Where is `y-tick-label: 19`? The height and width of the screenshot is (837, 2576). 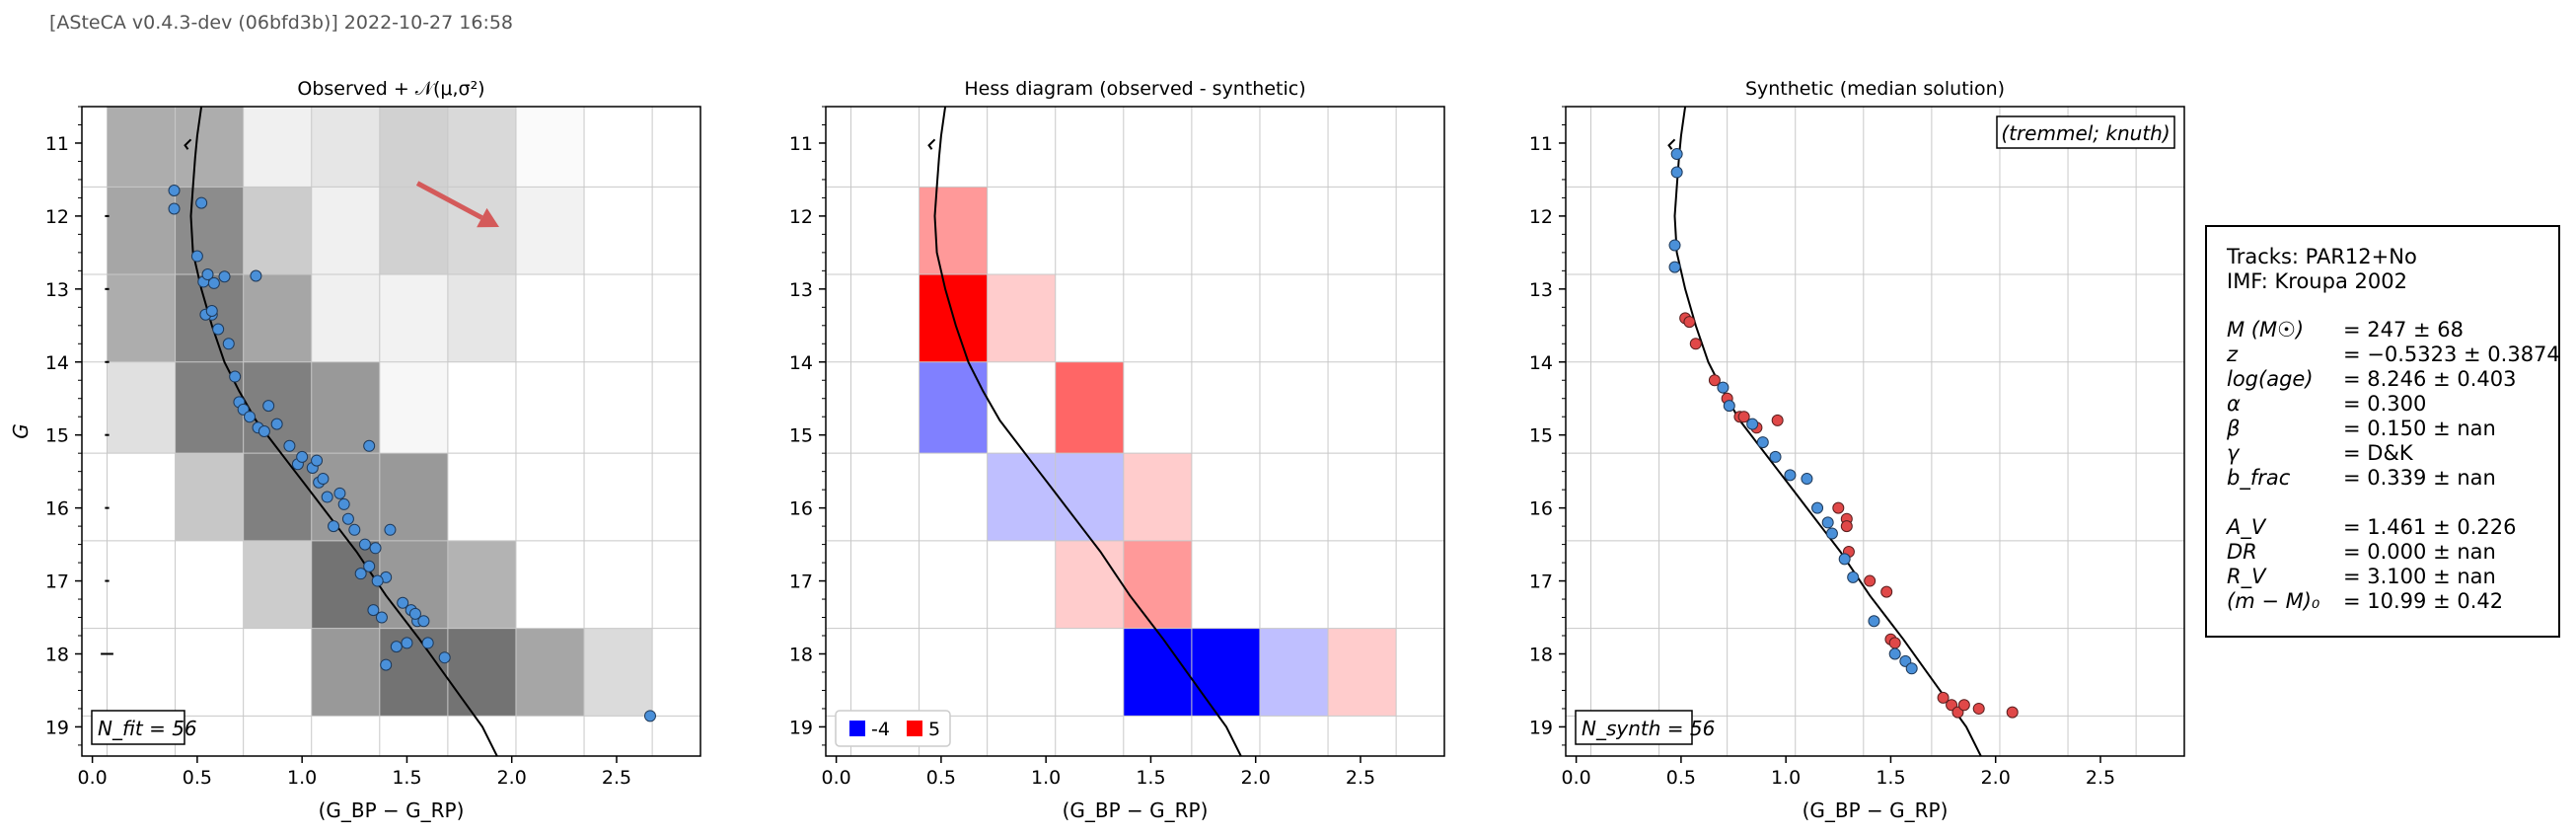 y-tick-label: 19 is located at coordinates (57, 728).